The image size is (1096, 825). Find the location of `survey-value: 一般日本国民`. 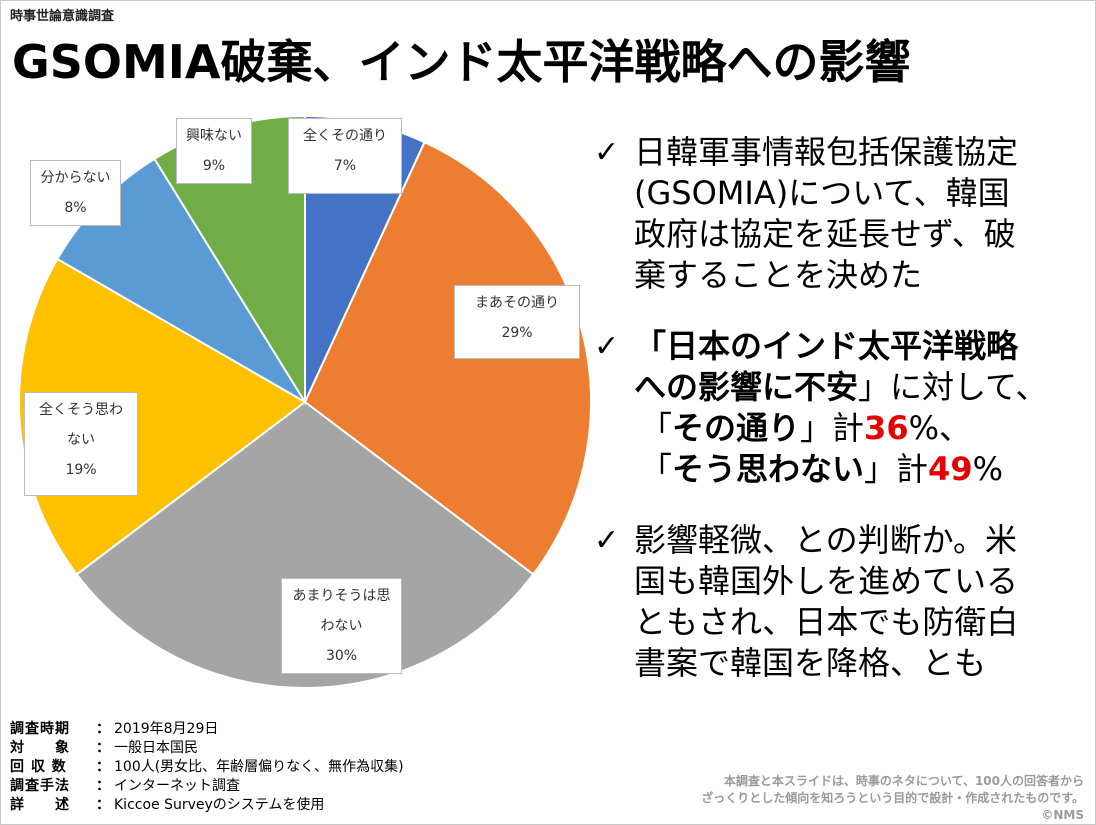

survey-value: 一般日本国民 is located at coordinates (156, 748).